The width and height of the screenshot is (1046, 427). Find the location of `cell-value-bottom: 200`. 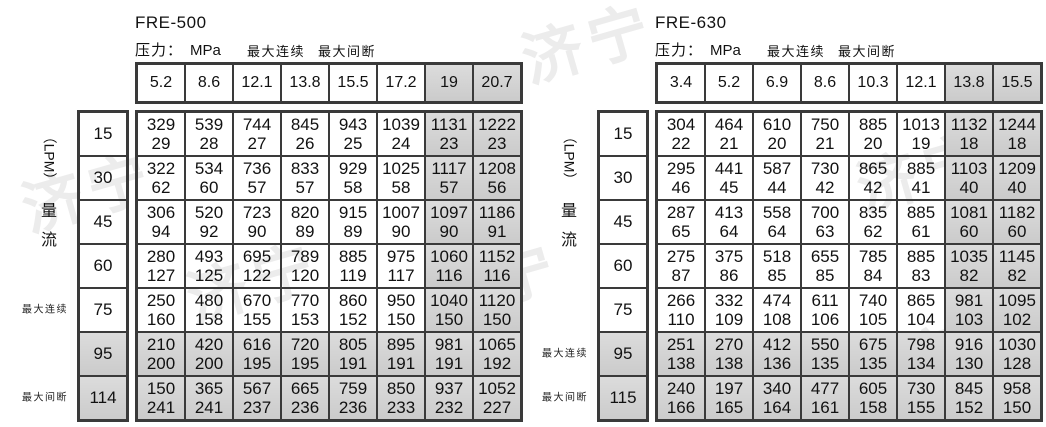

cell-value-bottom: 200 is located at coordinates (209, 364).